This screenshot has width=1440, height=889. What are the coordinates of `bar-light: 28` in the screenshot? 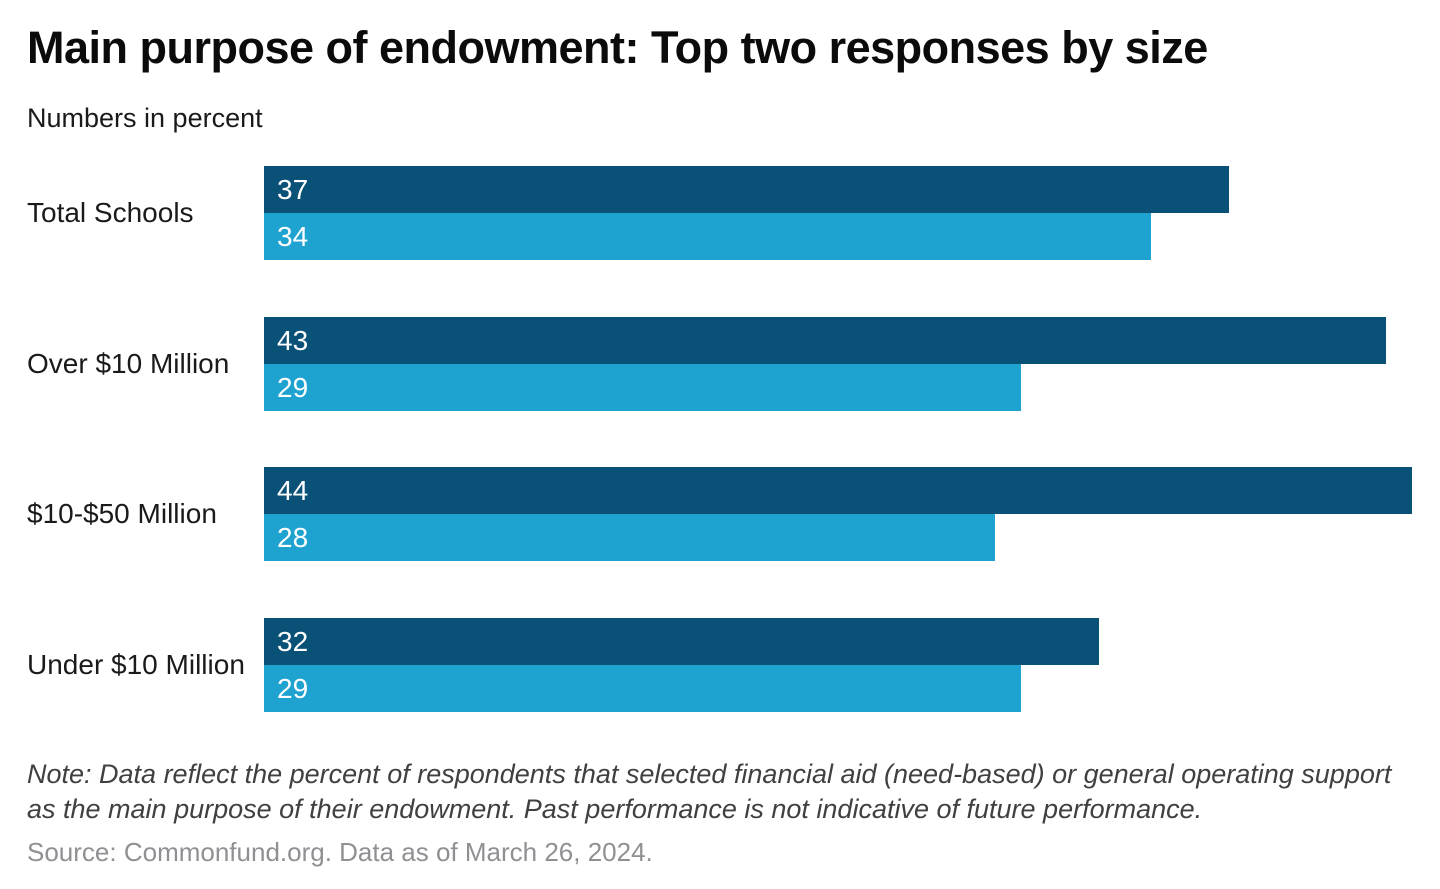 It's located at (629, 537).